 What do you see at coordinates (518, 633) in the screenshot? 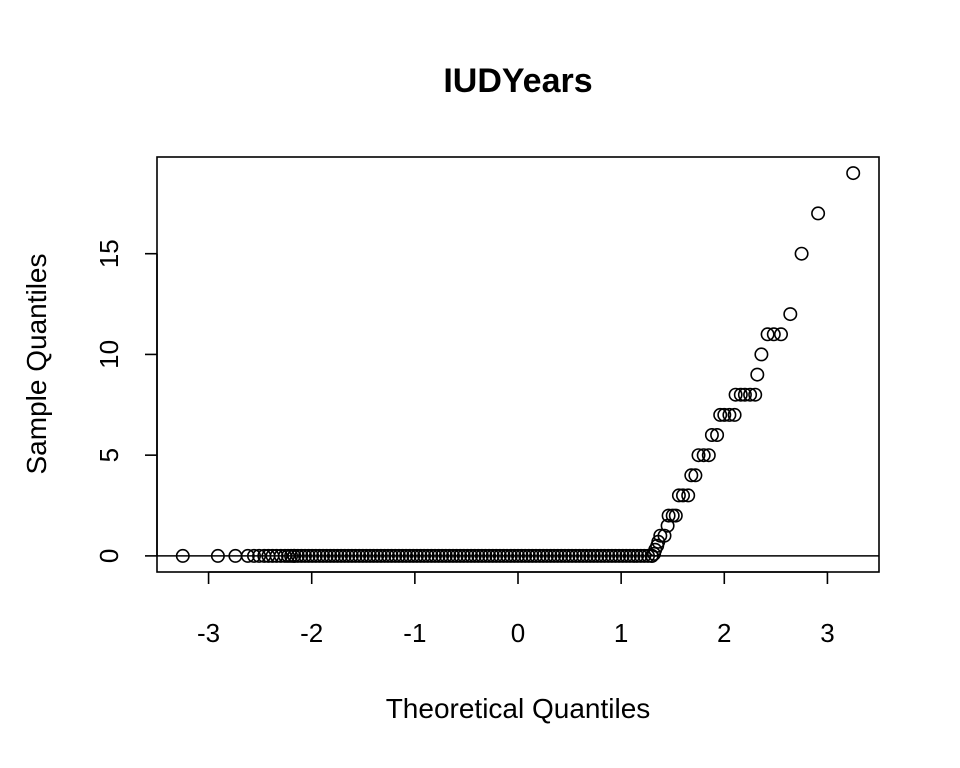
I see `x-tick-label: 0` at bounding box center [518, 633].